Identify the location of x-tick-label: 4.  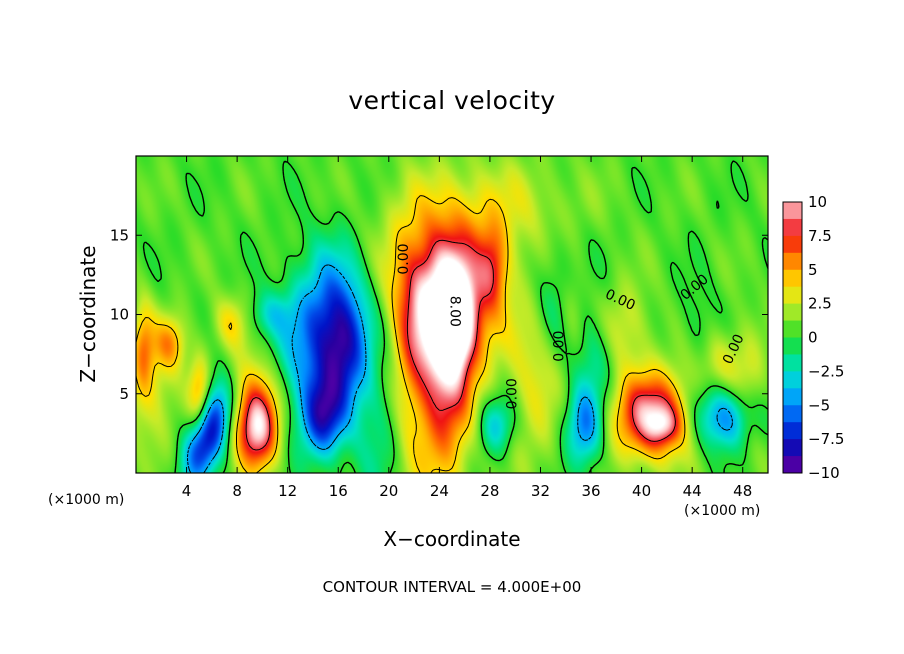
(187, 491).